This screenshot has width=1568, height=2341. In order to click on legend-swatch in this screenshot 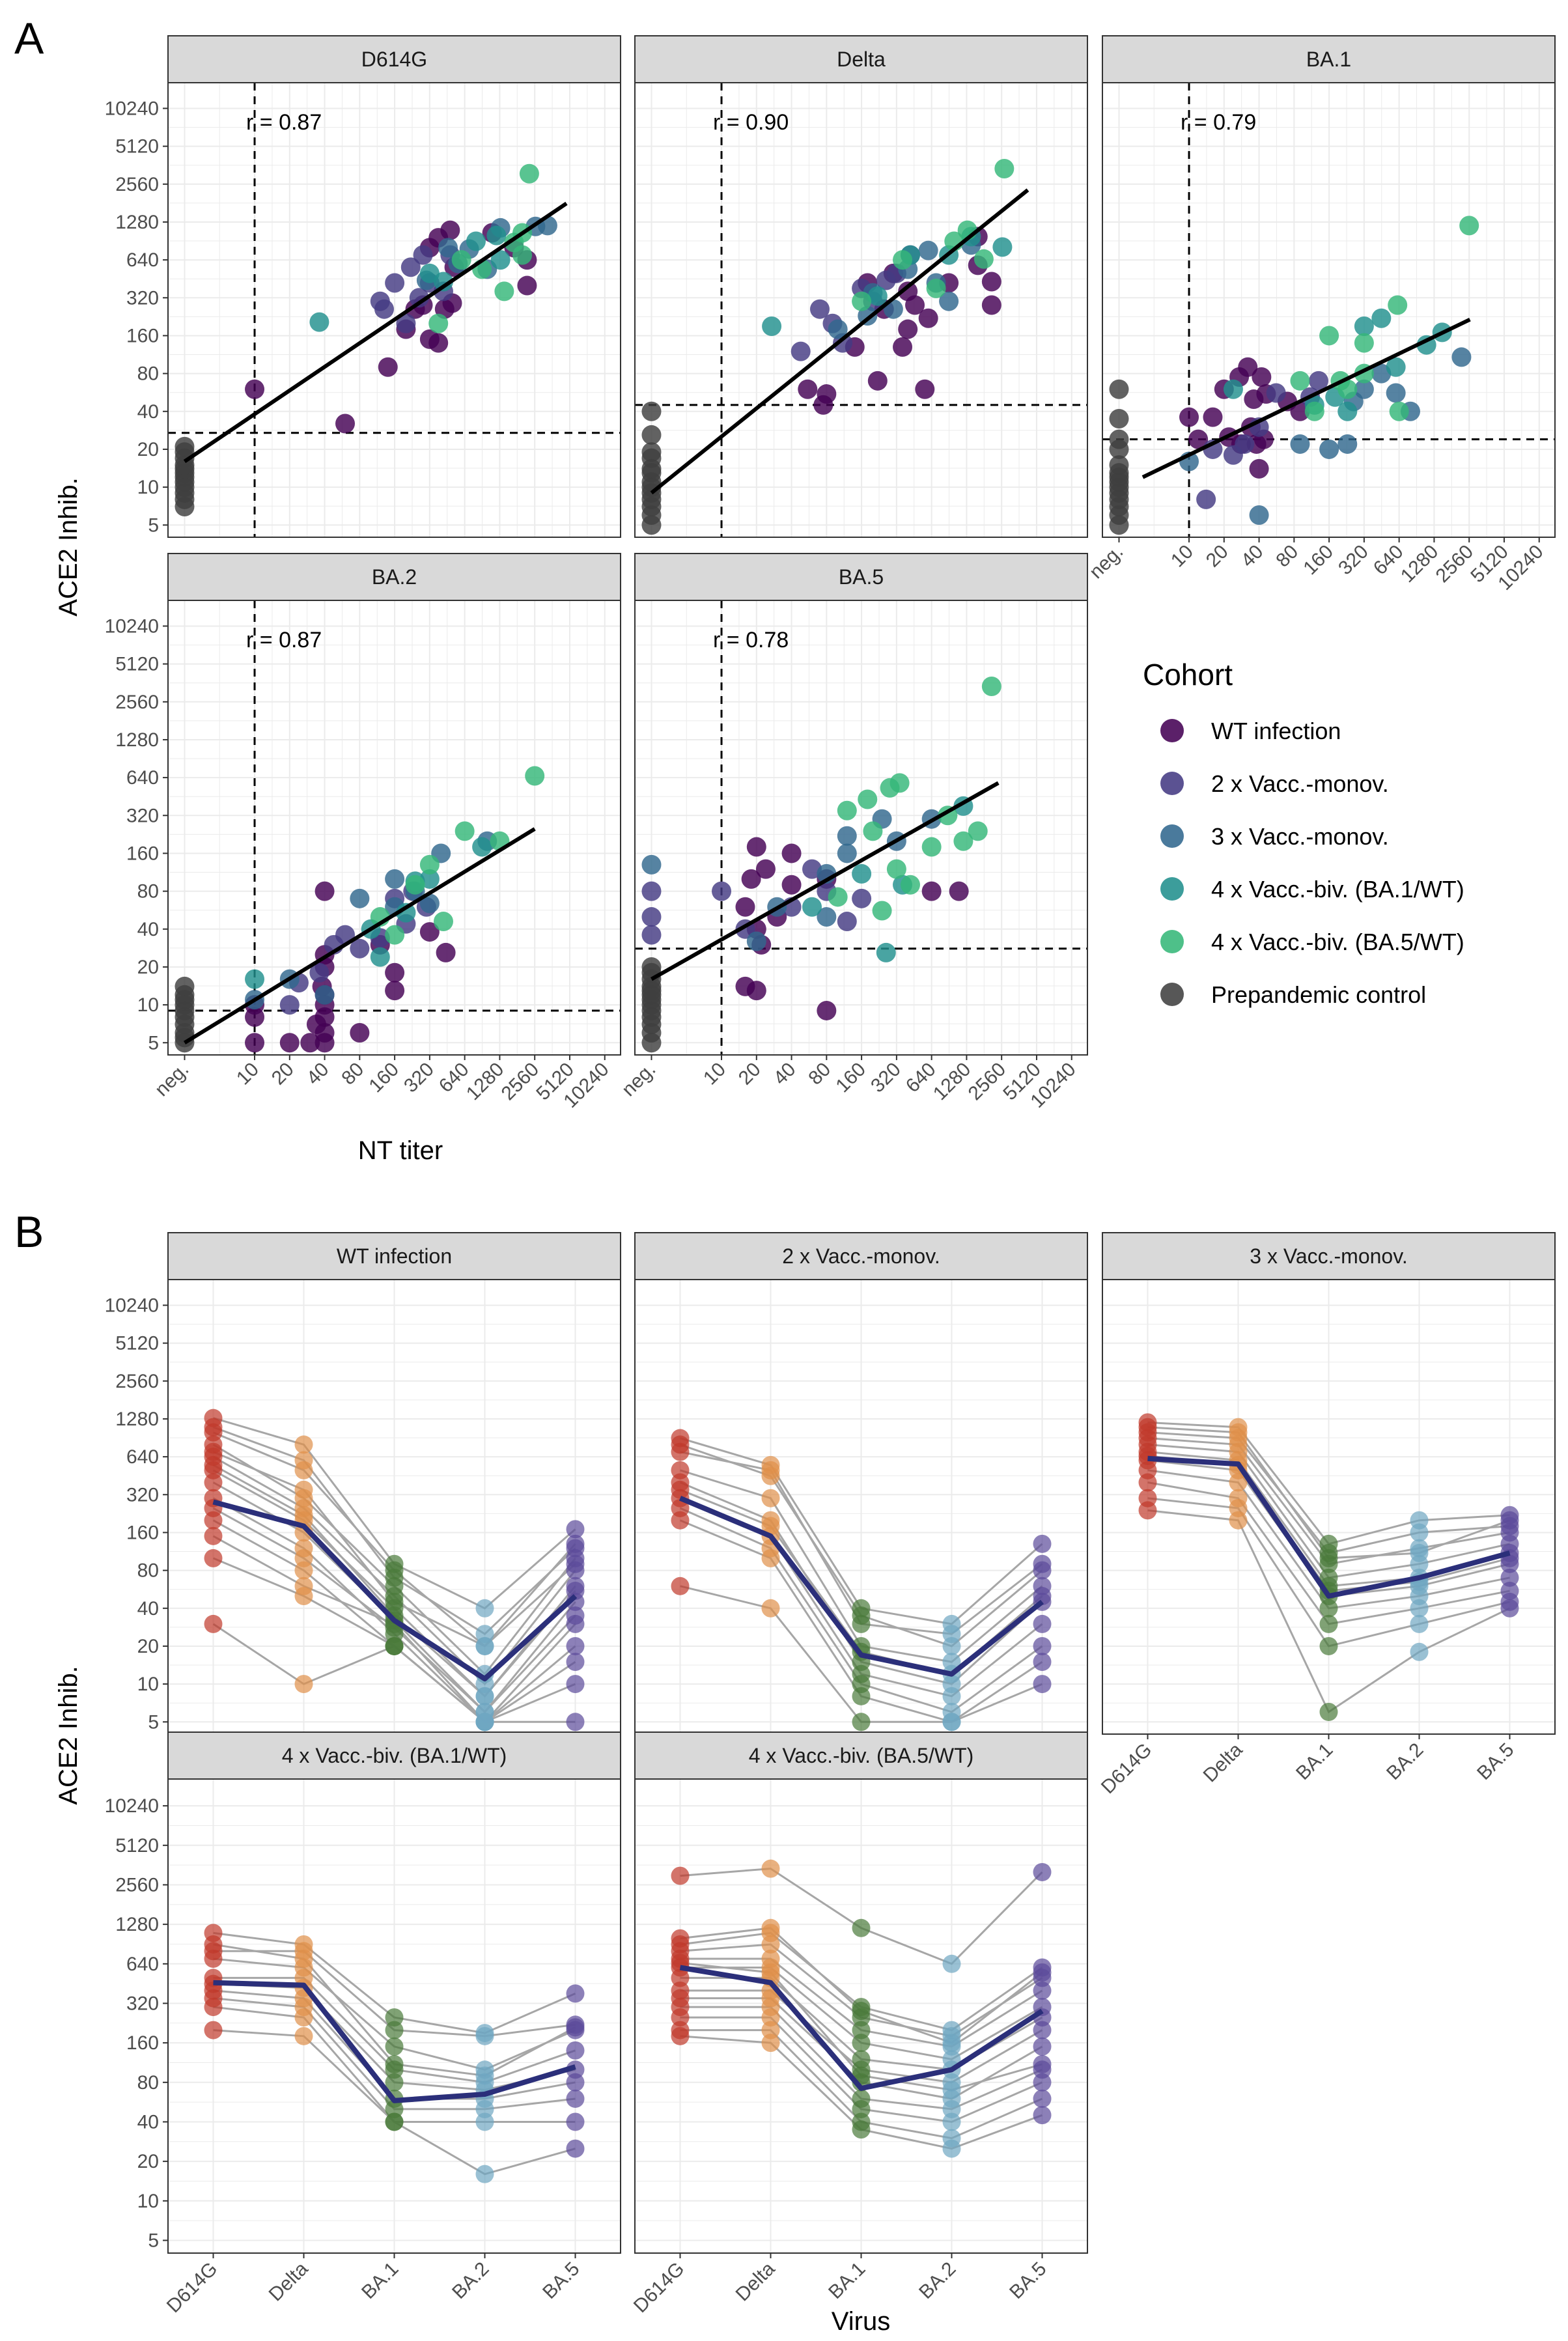, I will do `click(1172, 889)`.